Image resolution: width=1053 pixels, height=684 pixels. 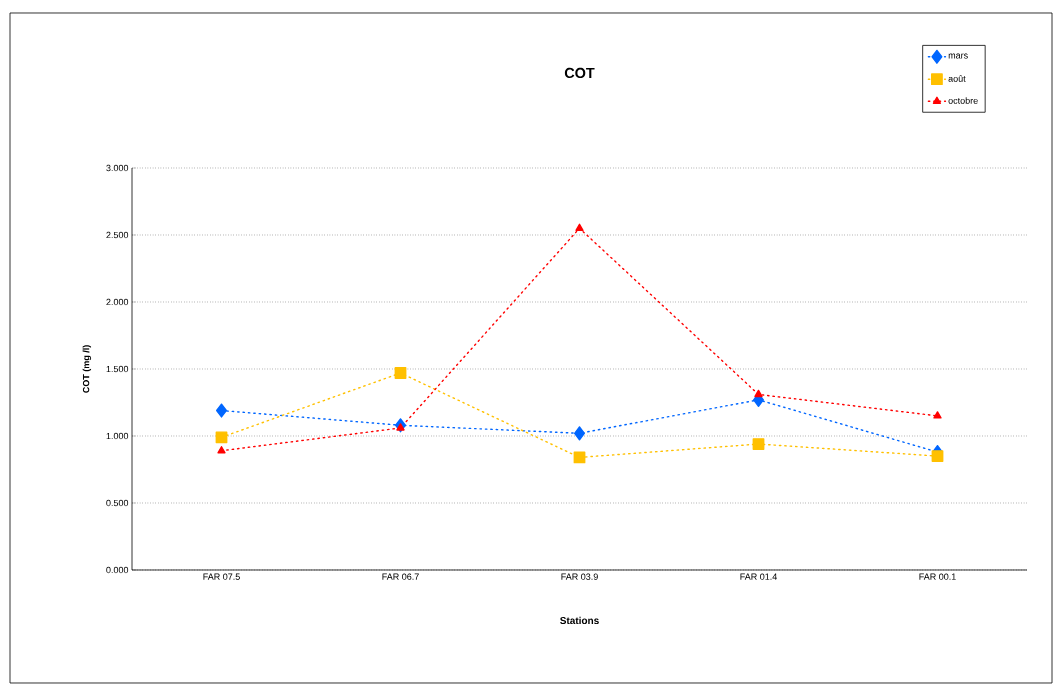 What do you see at coordinates (117, 570) in the screenshot?
I see `y-tick-label: 0.000` at bounding box center [117, 570].